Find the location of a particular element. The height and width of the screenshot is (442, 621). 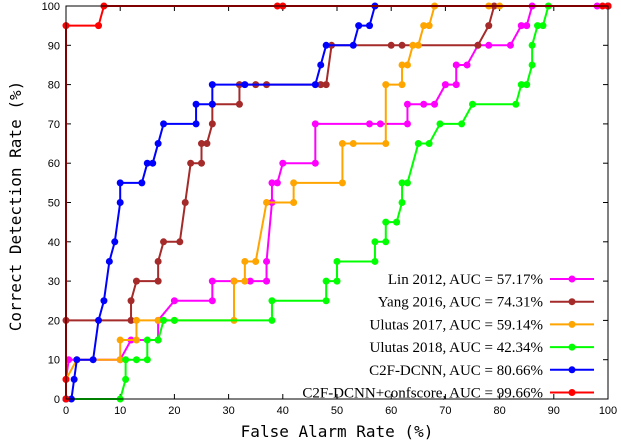

y-tick-label: 60 is located at coordinates (54, 164).